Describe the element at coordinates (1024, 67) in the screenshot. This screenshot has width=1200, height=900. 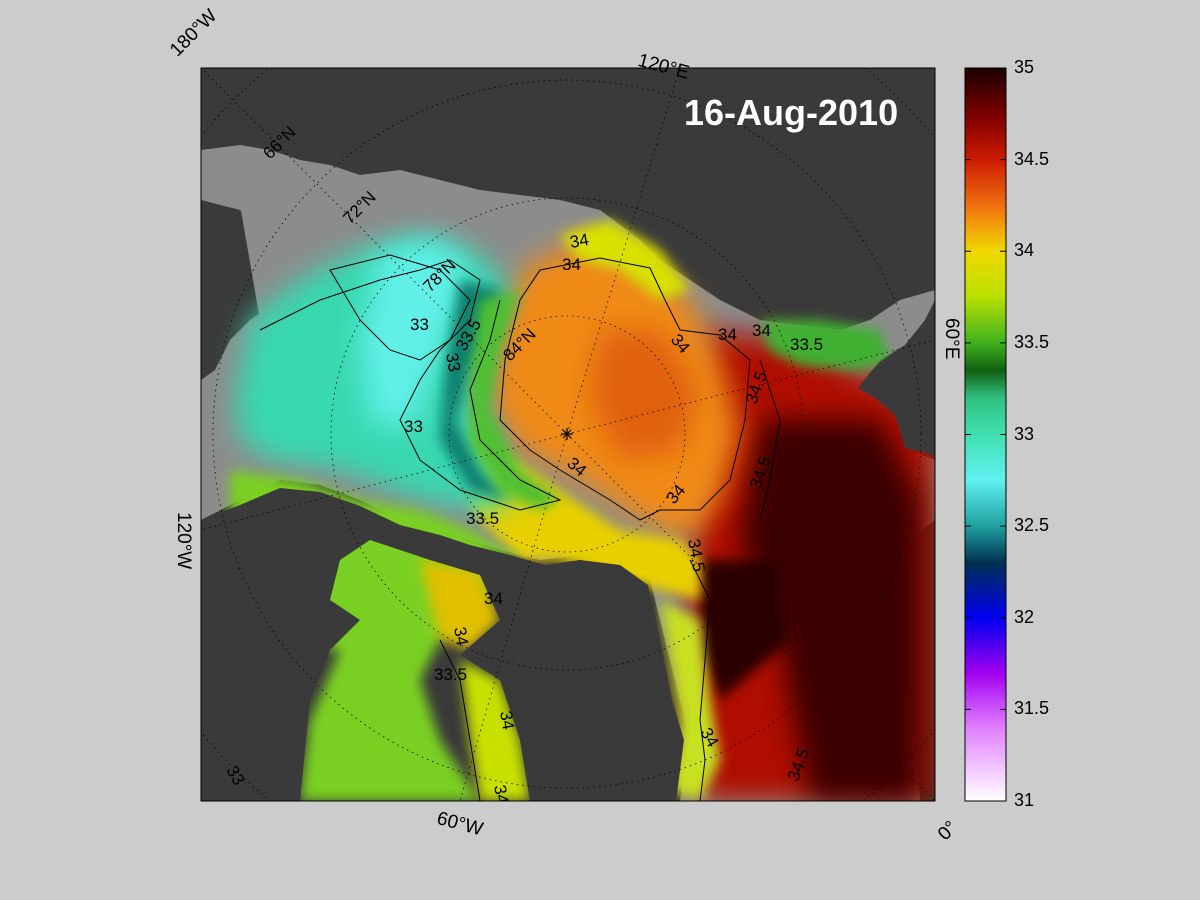
I see `colorbar-tick-label: 35` at that location.